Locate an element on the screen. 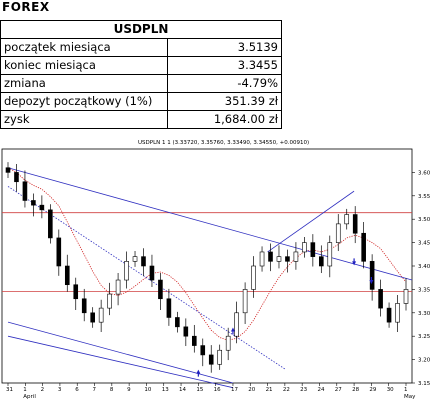  summary-row: depozyt początkowy (1%) 351.39 zł is located at coordinates (141, 101).